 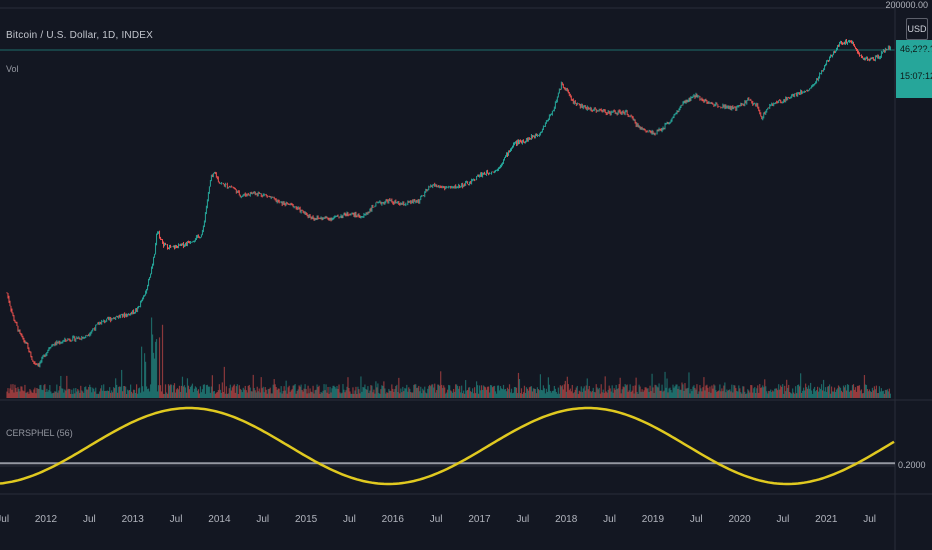 I want to click on volume-label: Vol, so click(x=12, y=69).